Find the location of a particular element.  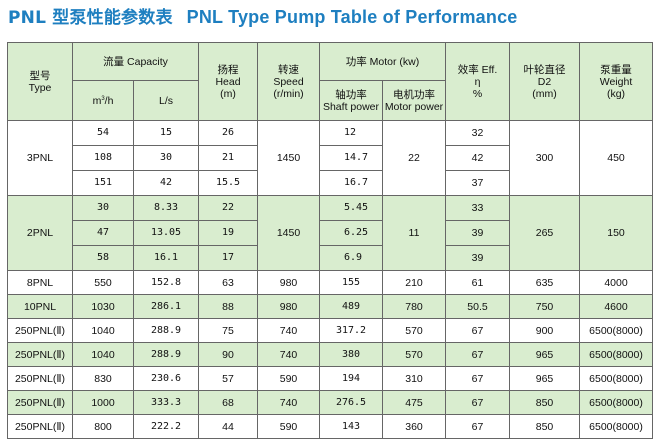

cell-motor-power: 210 is located at coordinates (414, 282).